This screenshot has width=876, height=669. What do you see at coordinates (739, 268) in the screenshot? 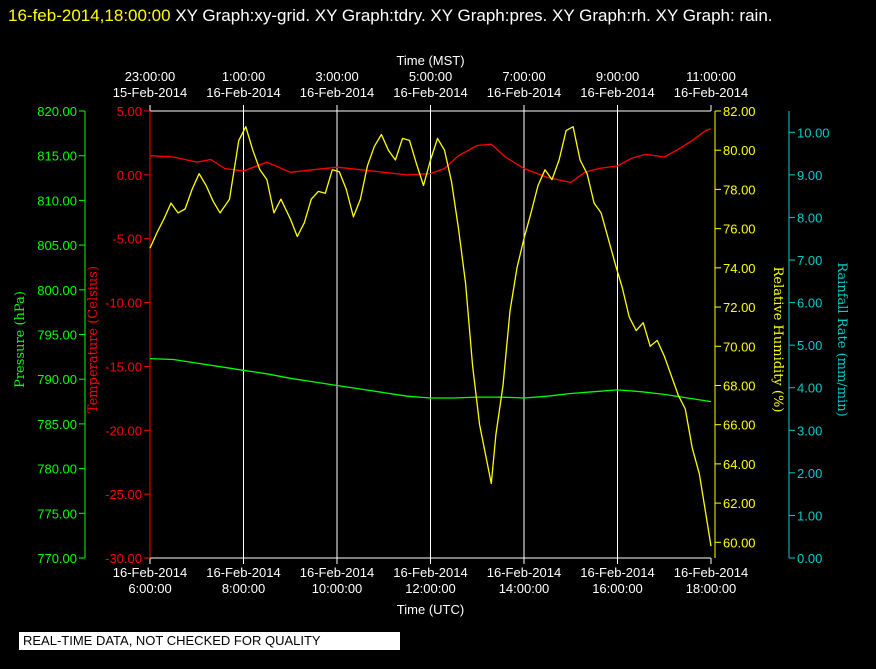
I see `humidity-tick-label: 74.00` at bounding box center [739, 268].